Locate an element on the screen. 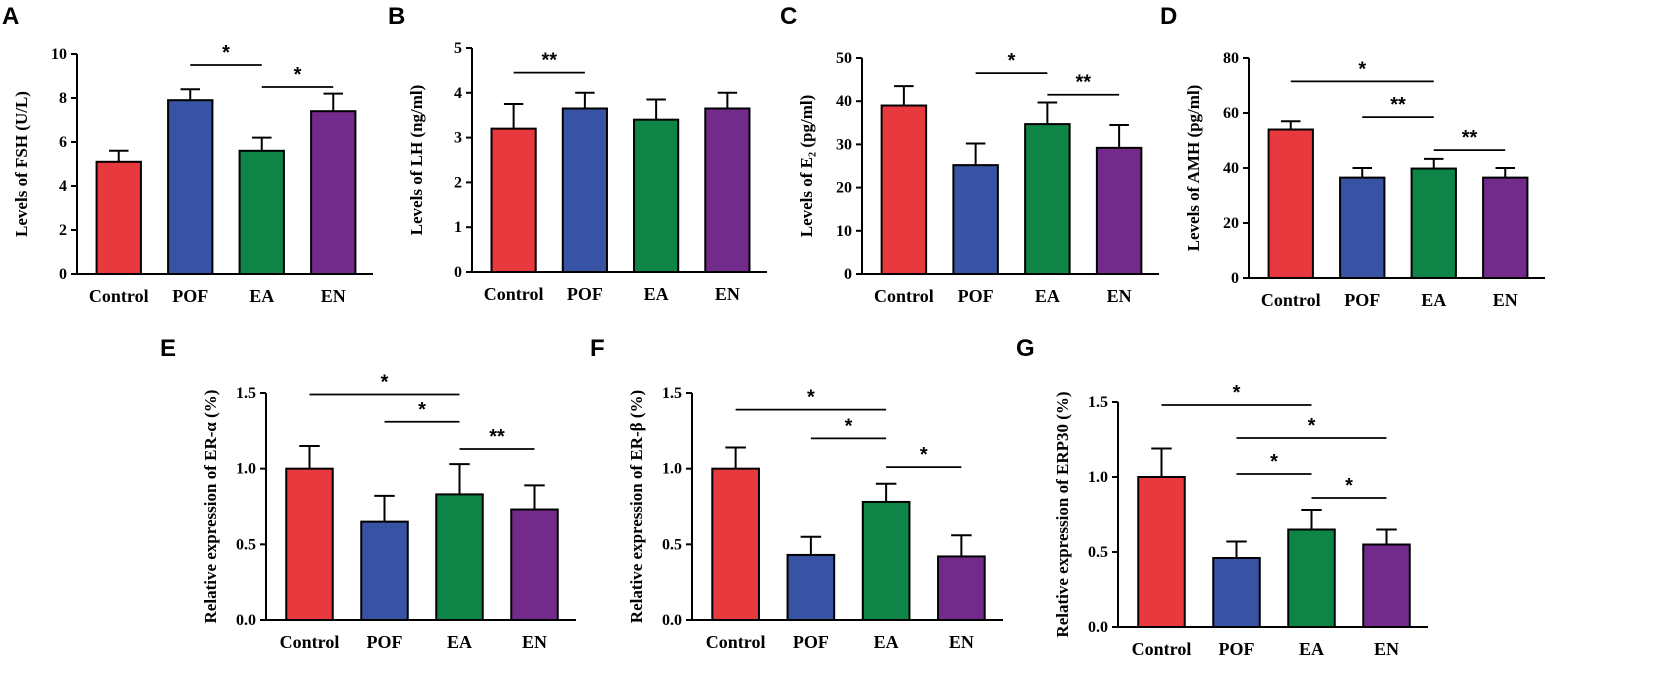  y-axis-title: Levels of FSH (U/L) is located at coordinates (21, 164).